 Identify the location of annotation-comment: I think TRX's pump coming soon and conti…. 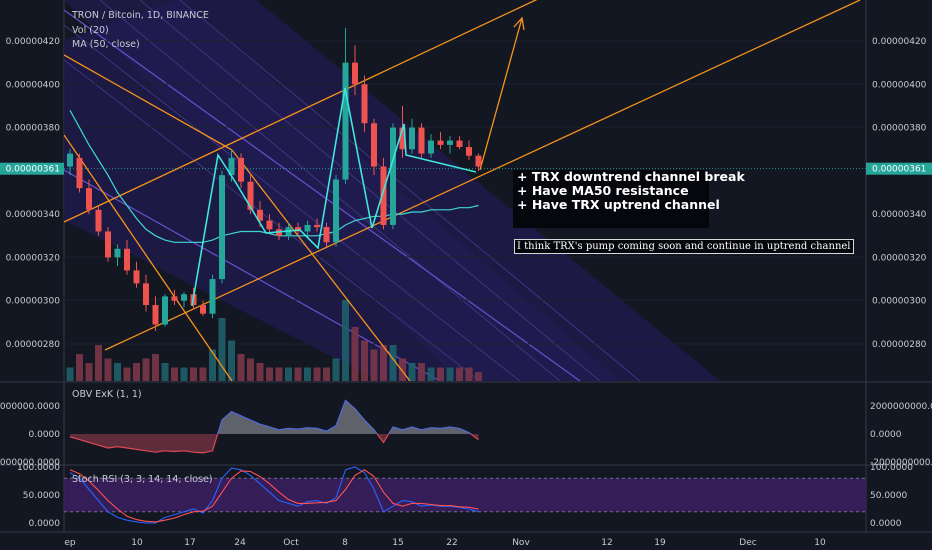
(684, 246).